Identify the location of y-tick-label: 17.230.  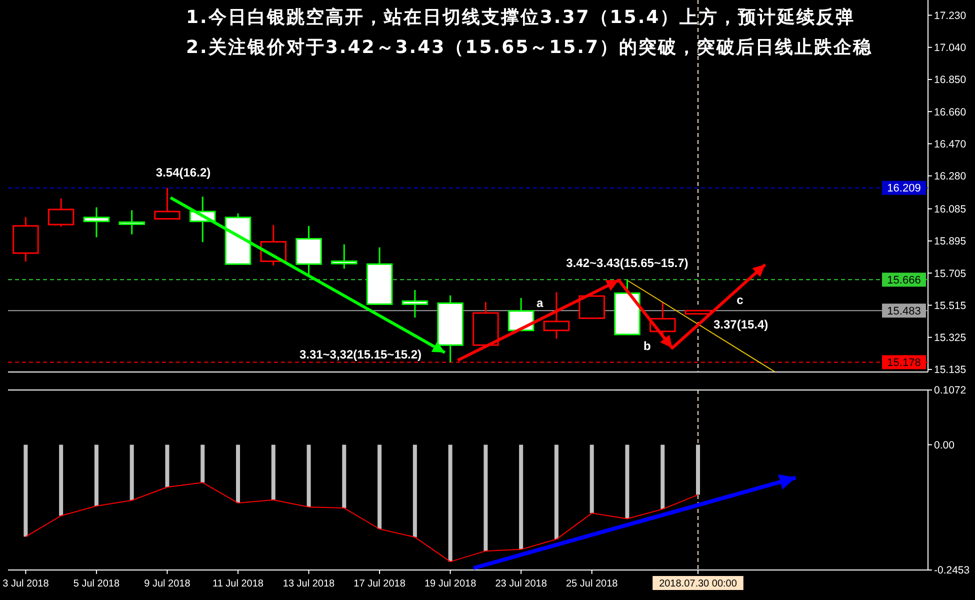
(950, 16).